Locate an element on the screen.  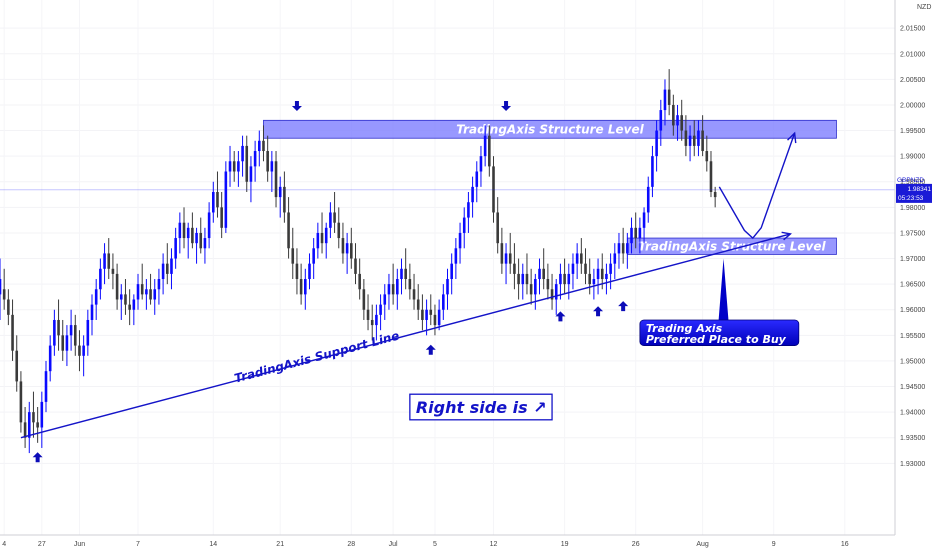
time-tick-label: Aug is located at coordinates (702, 544).